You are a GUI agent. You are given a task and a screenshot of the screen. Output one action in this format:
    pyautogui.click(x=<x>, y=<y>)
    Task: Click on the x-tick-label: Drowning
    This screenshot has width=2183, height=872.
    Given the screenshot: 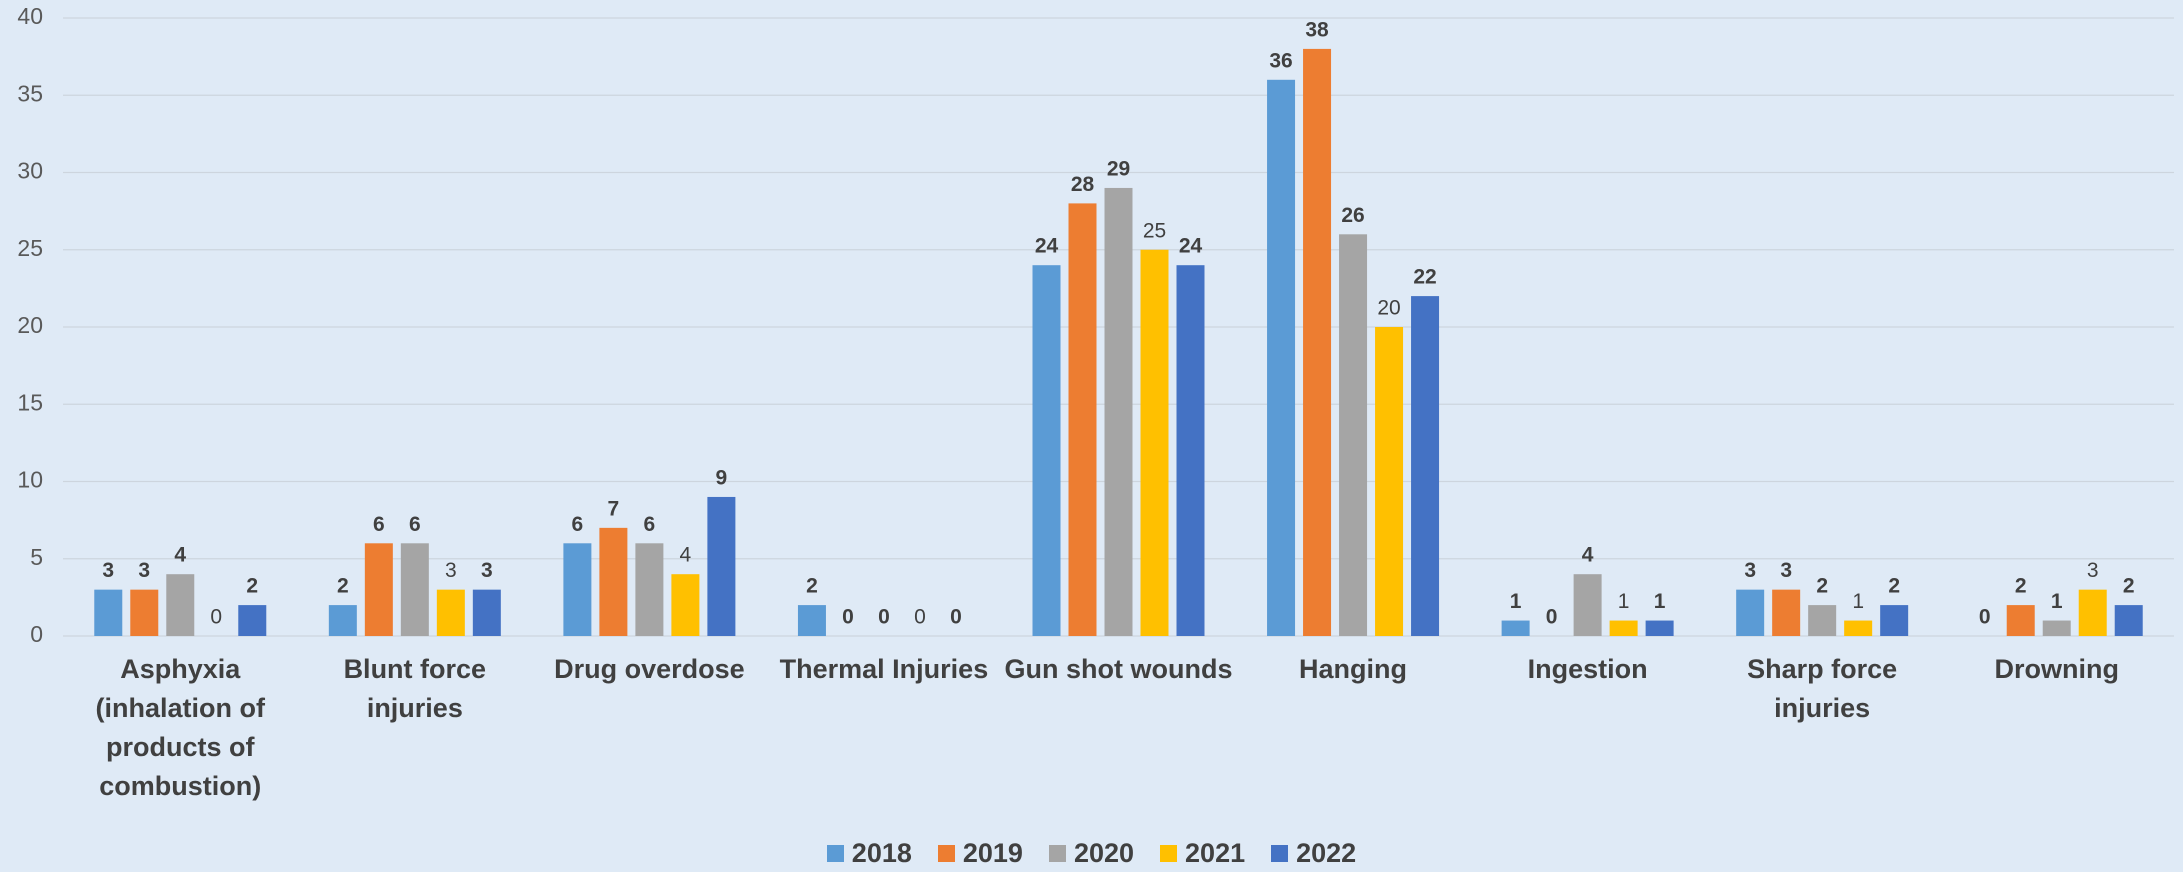 What is the action you would take?
    pyautogui.click(x=2056, y=669)
    